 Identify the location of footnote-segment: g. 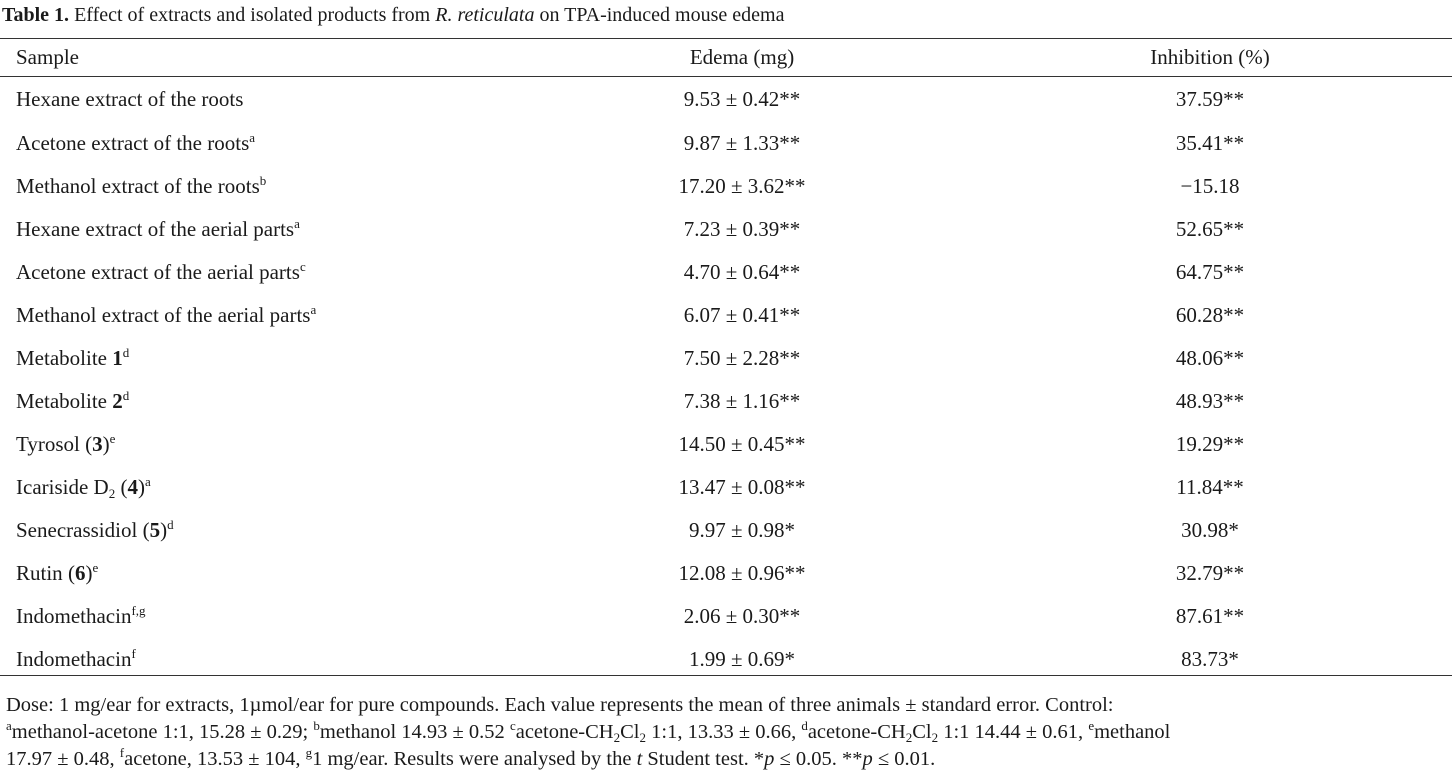
(309, 752).